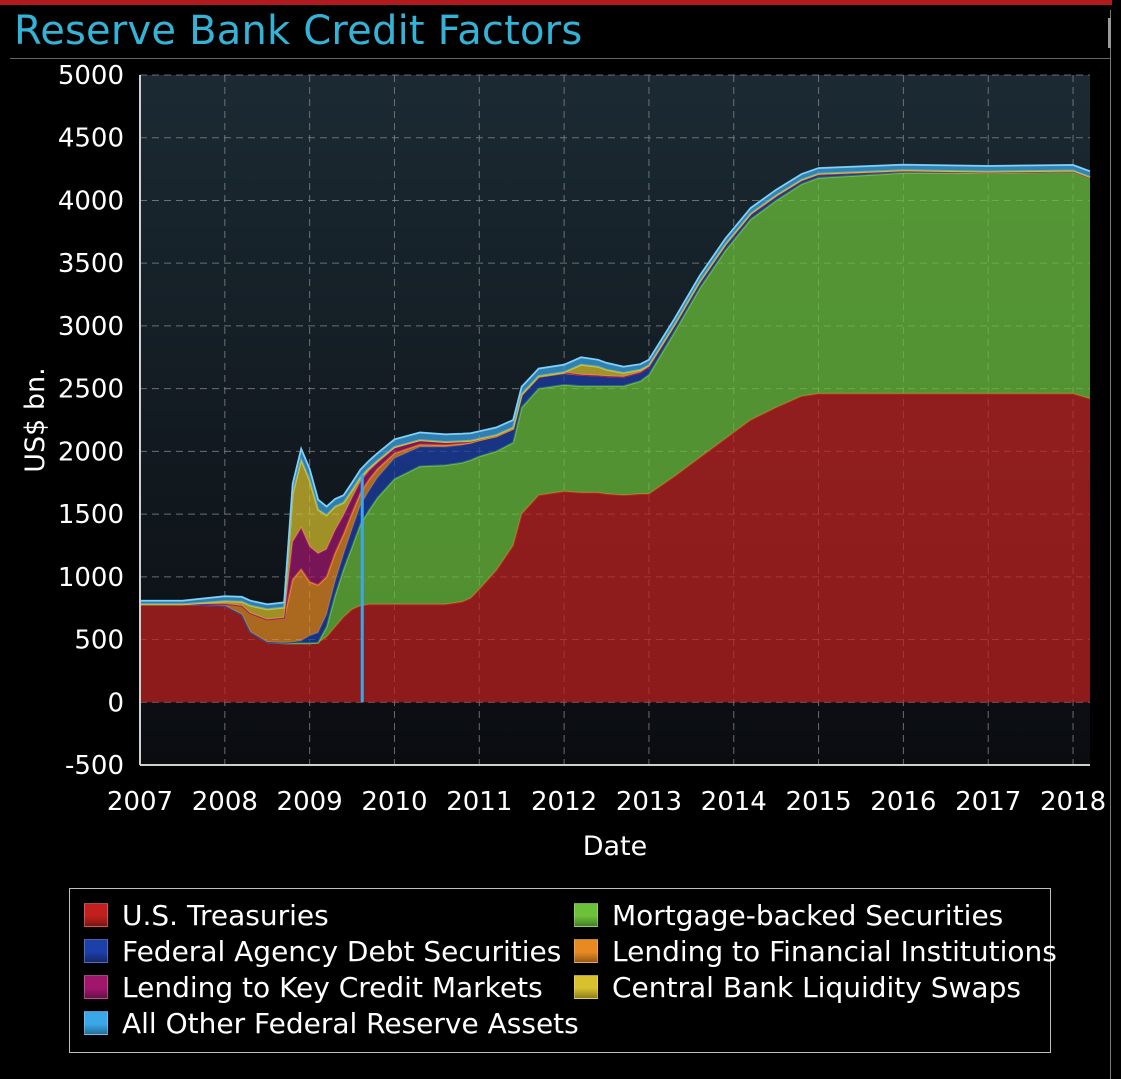 This screenshot has height=1079, width=1121. What do you see at coordinates (734, 802) in the screenshot?
I see `x-tick-label: 2014` at bounding box center [734, 802].